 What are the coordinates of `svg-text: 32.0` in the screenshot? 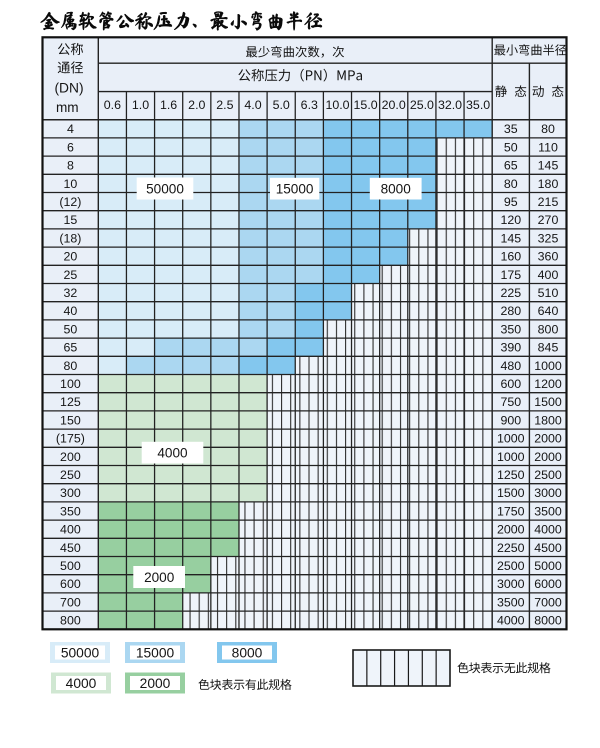 It's located at (450, 105).